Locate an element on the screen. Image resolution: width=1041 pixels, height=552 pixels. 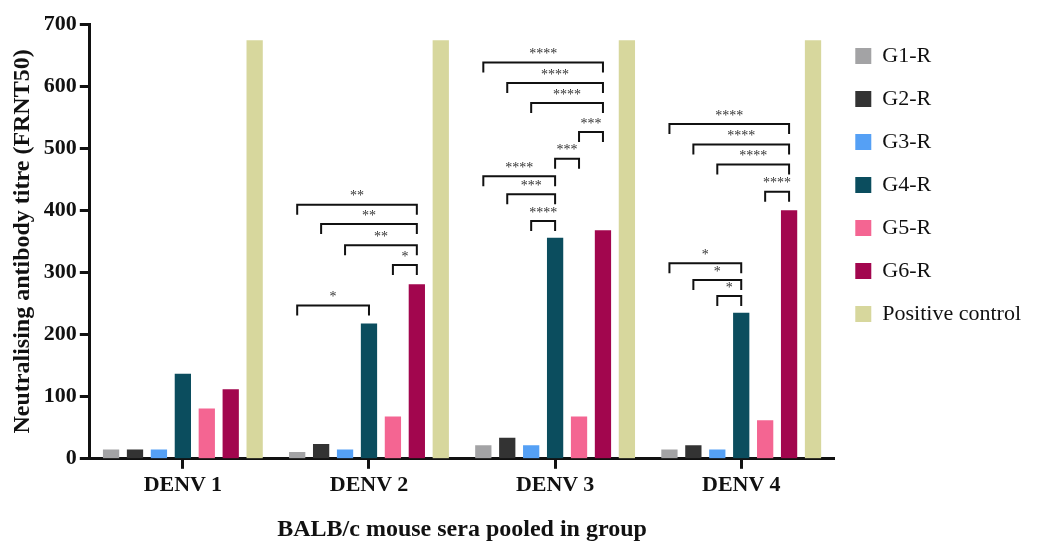
x-tick-label: DENV 3 is located at coordinates (555, 483).